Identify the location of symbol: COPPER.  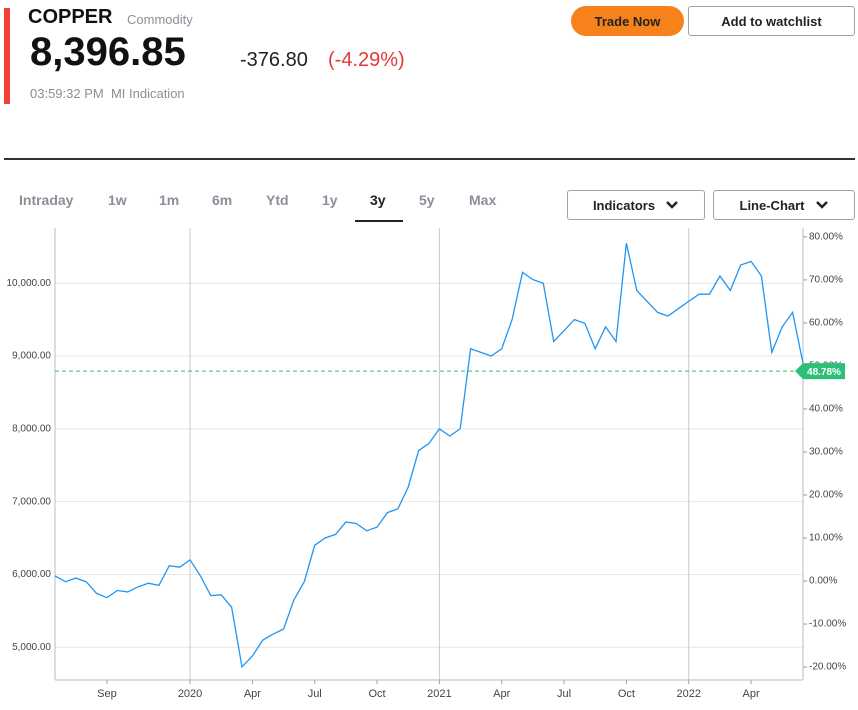
(70, 17).